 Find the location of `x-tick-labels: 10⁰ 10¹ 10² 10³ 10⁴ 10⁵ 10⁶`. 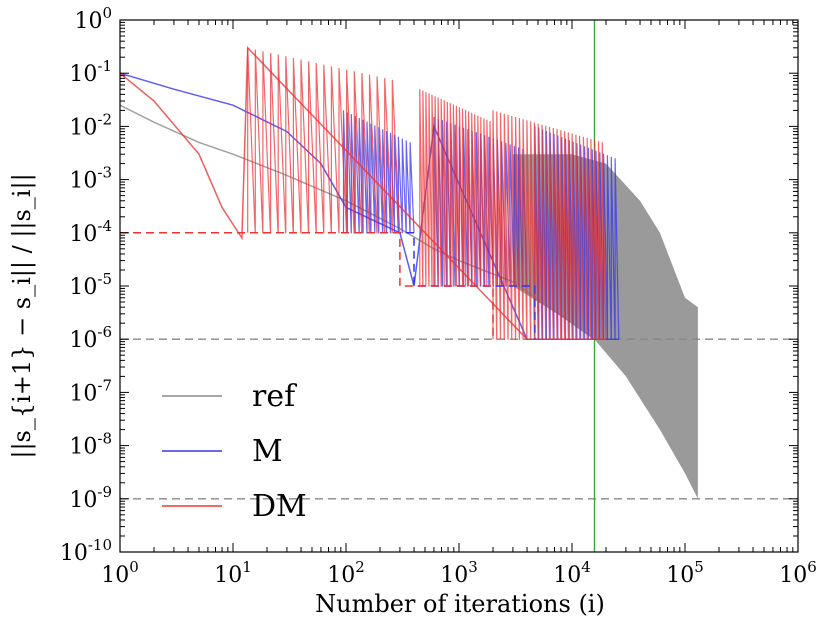

x-tick-labels: 10⁰ 10¹ 10² 10³ 10⁴ 10⁵ 10⁶ is located at coordinates (459, 573).